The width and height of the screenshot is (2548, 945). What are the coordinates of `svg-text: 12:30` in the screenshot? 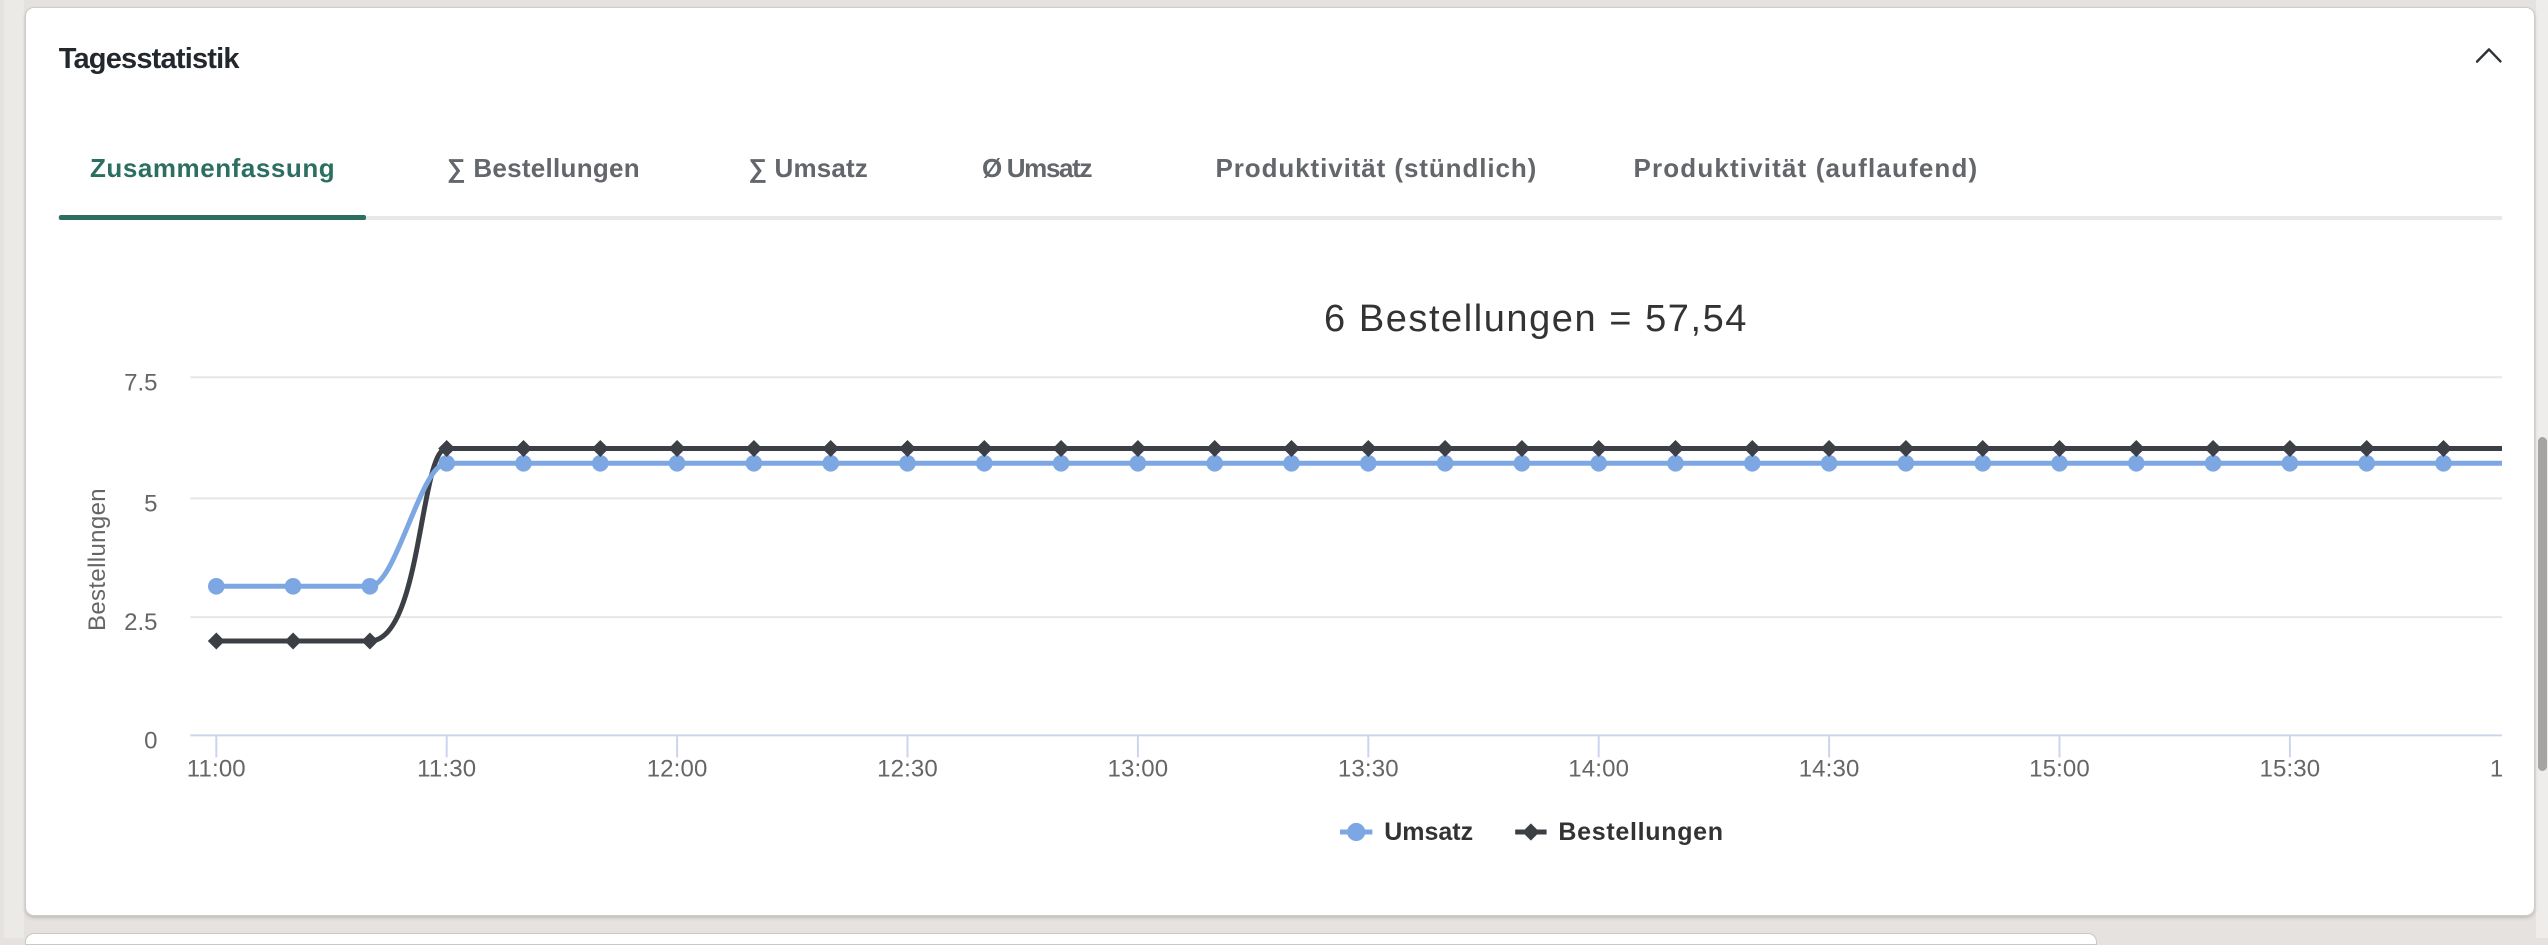 It's located at (907, 769).